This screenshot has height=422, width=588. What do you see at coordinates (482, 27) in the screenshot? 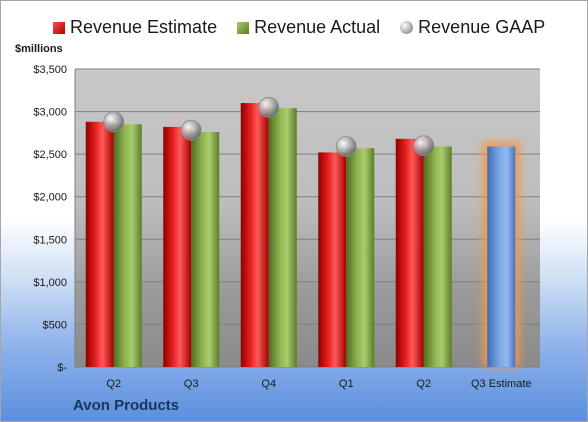
I see `legend-label-gaap: Revenue GAAP` at bounding box center [482, 27].